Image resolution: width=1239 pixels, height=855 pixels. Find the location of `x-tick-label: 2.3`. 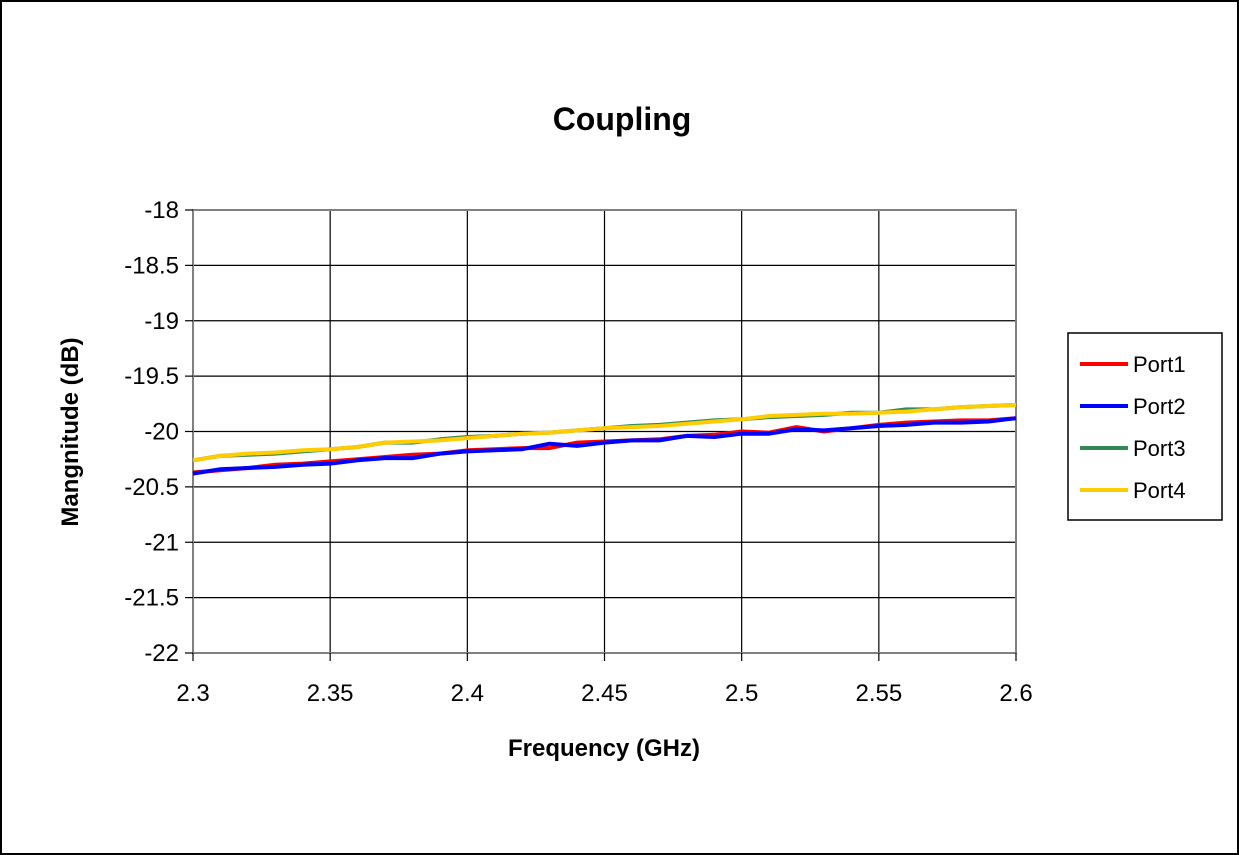

x-tick-label: 2.3 is located at coordinates (192, 693).